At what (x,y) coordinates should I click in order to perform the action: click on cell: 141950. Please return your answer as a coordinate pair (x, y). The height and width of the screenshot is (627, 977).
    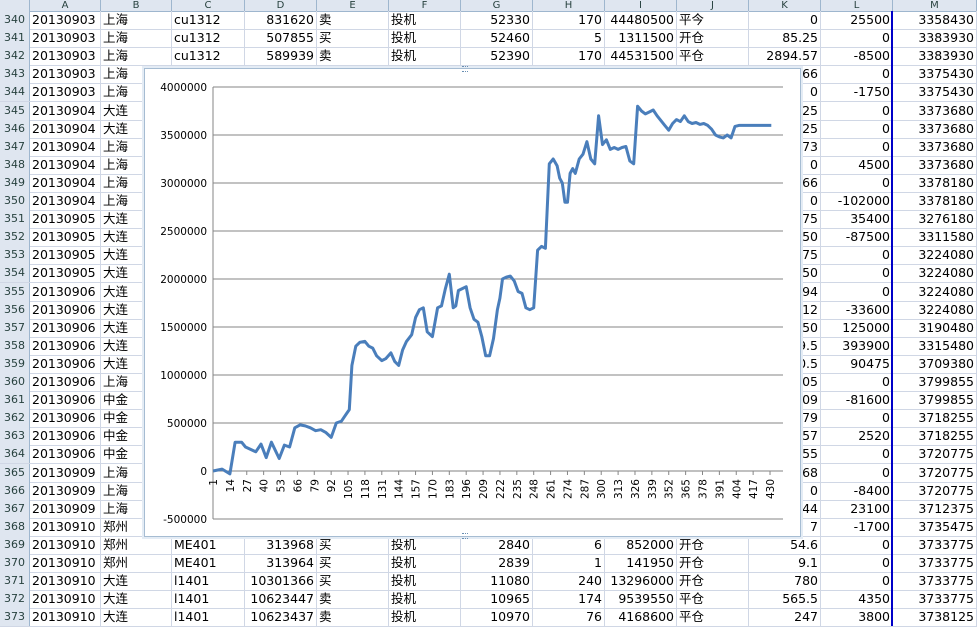
    Looking at the image, I should click on (641, 563).